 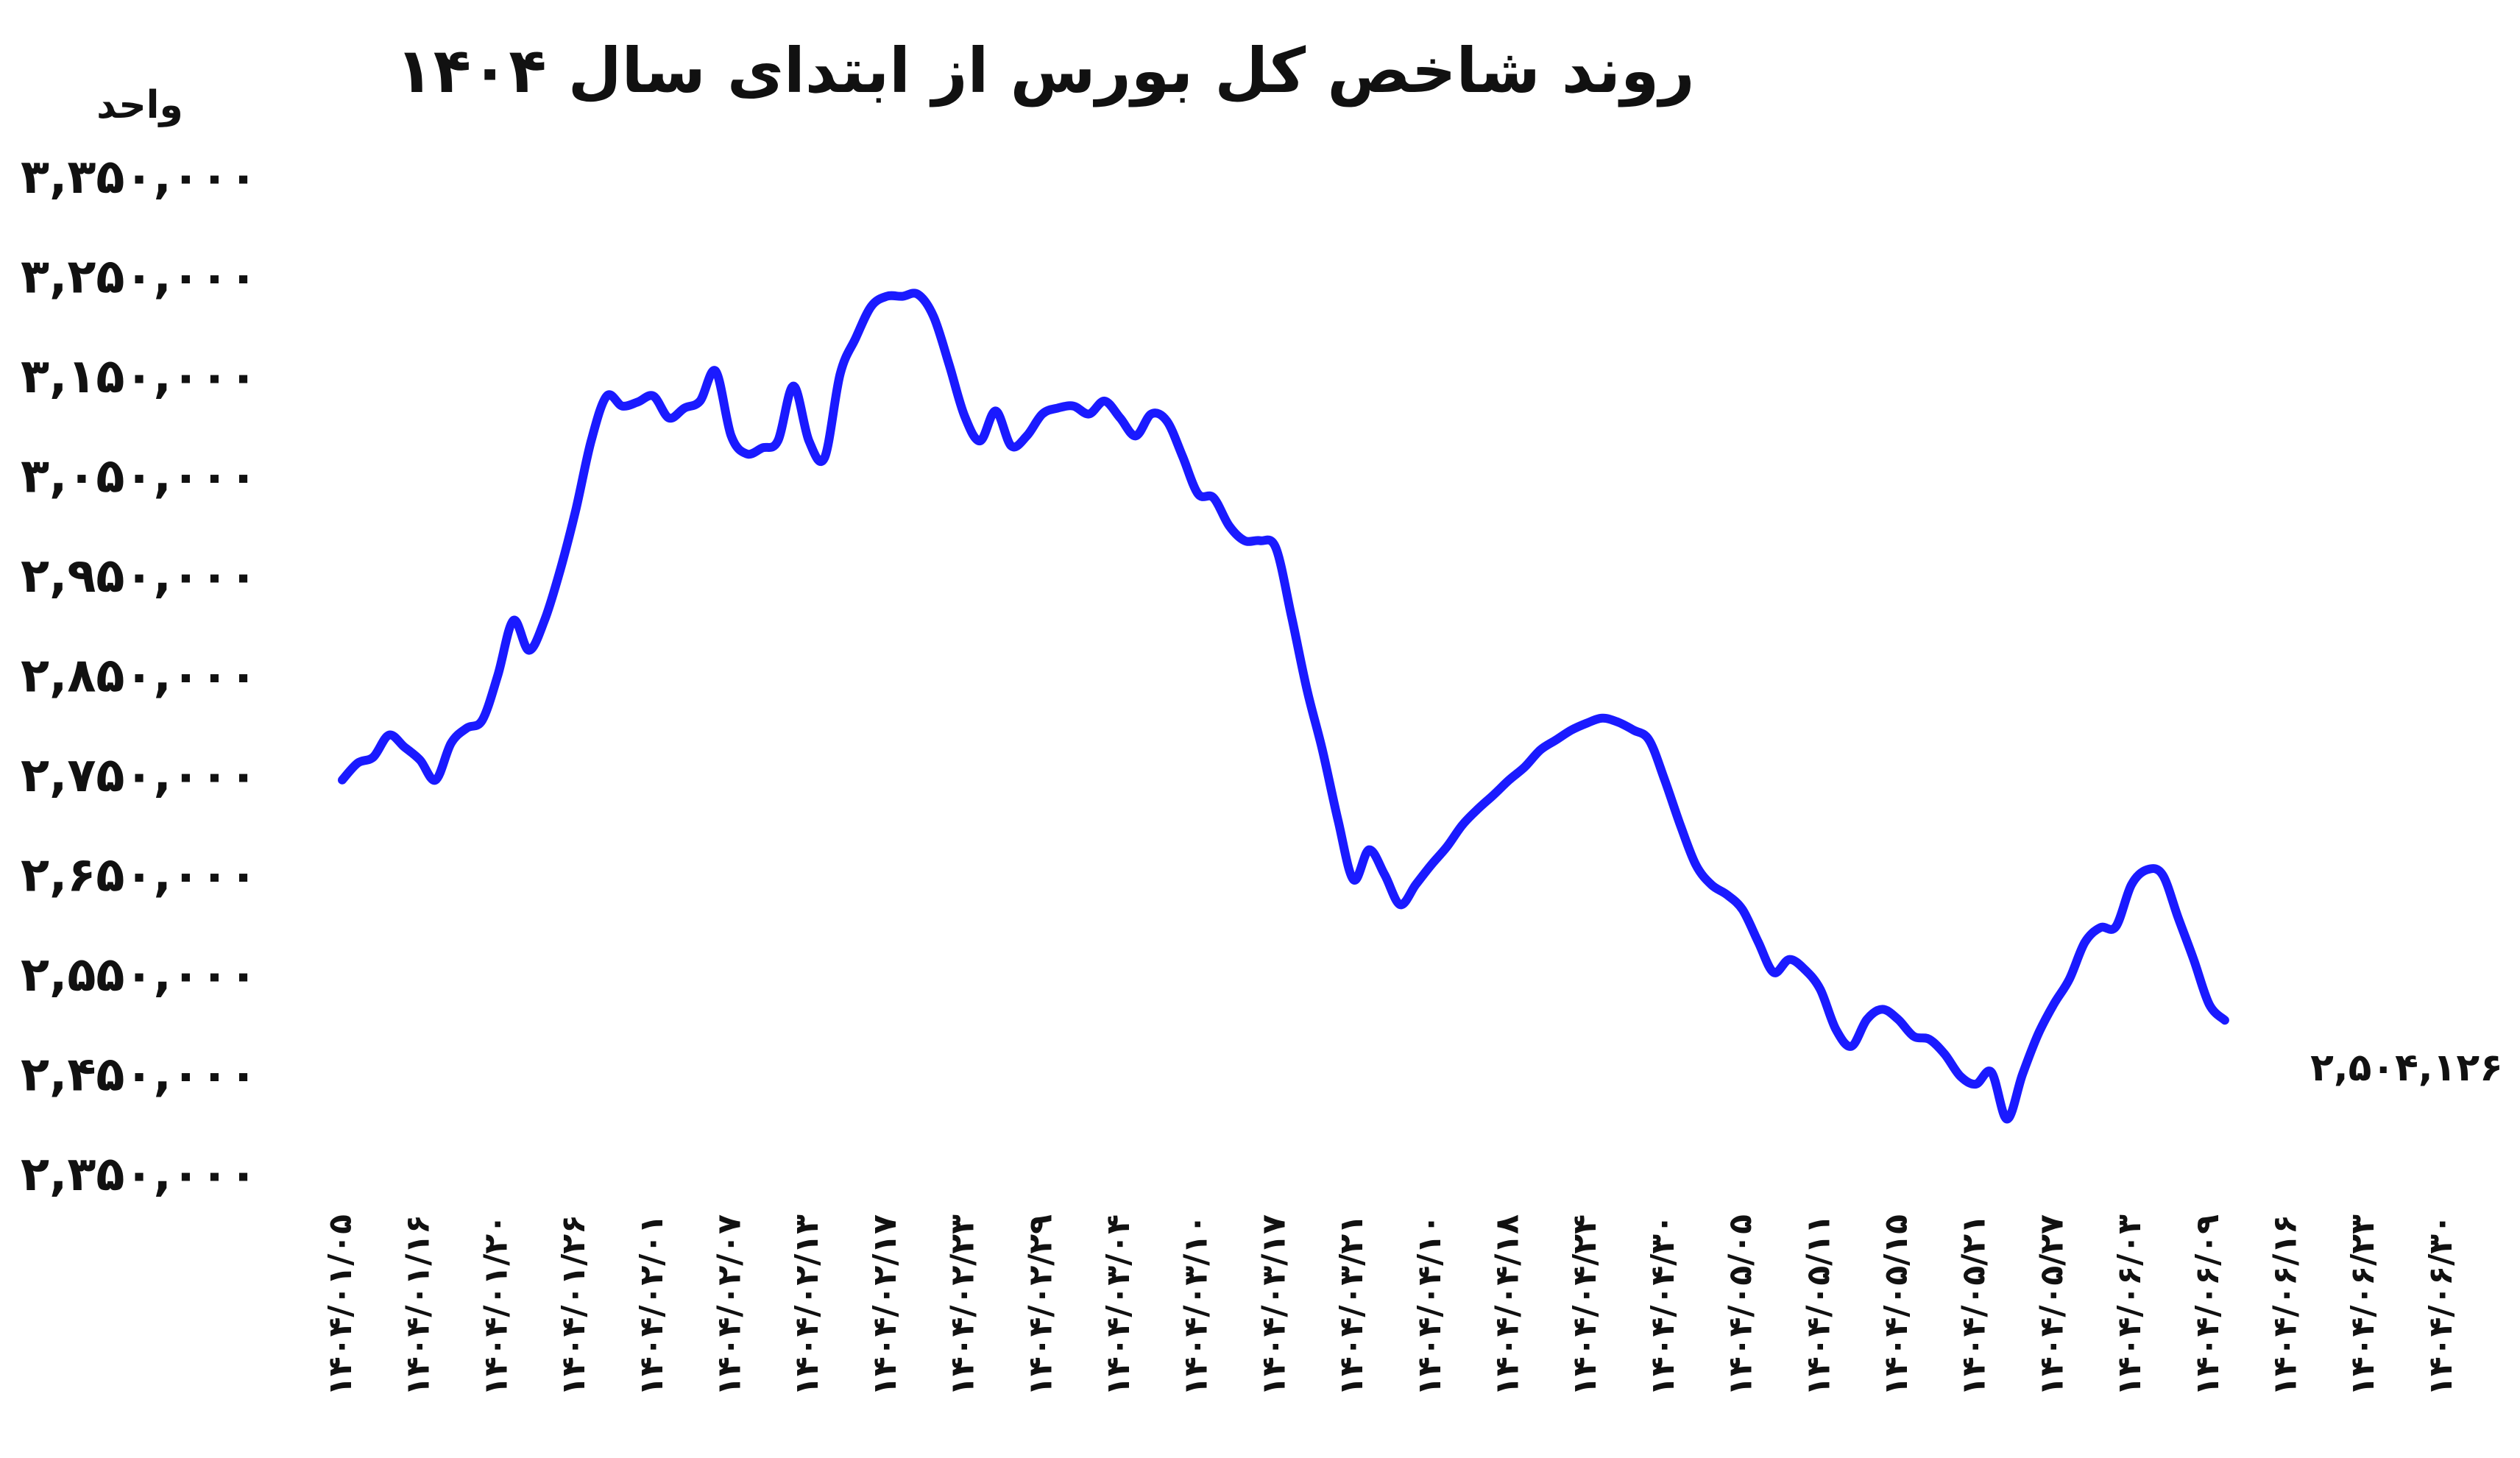 What do you see at coordinates (2208, 1305) in the screenshot?
I see `x-tick-label: ۱۴۰۴/۰۶/۰۹` at bounding box center [2208, 1305].